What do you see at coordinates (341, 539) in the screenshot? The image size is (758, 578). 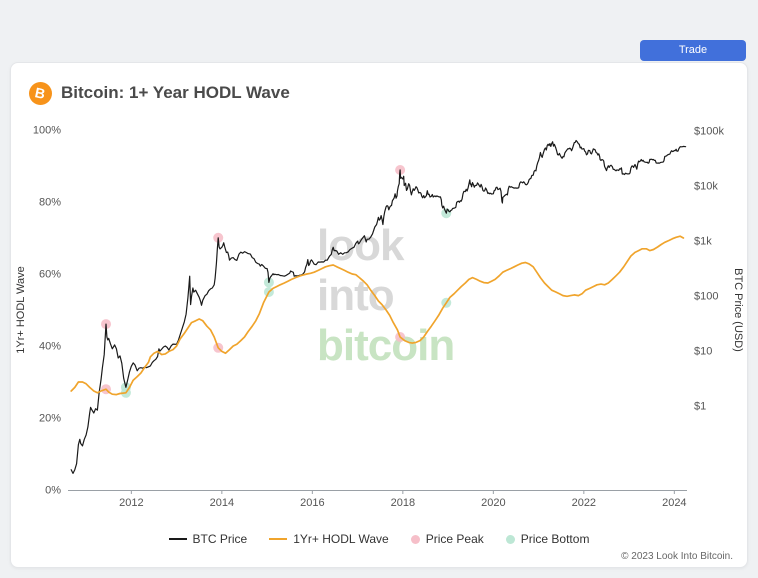 I see `legend-label-hodl-wave: 1Yr+ HODL Wave` at bounding box center [341, 539].